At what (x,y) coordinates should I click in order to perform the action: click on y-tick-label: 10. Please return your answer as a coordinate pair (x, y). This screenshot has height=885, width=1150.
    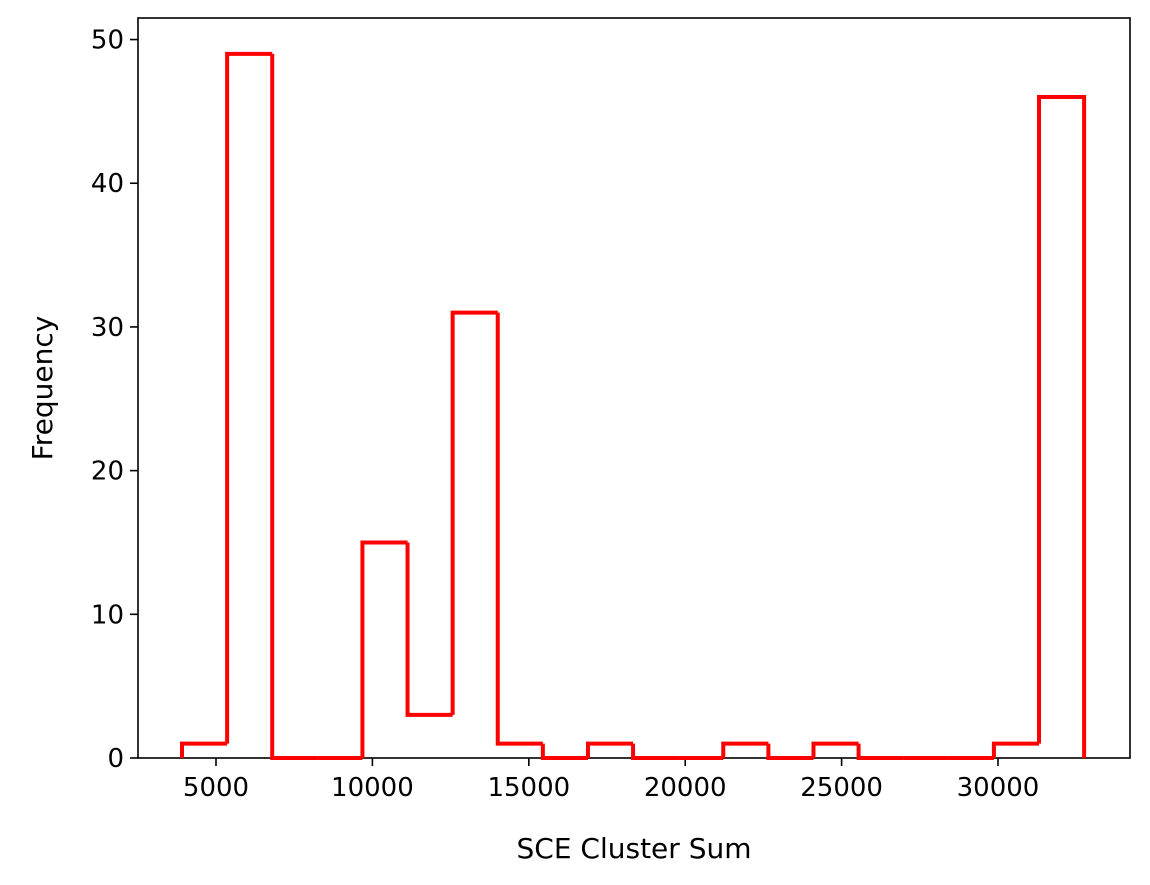
    Looking at the image, I should click on (107, 615).